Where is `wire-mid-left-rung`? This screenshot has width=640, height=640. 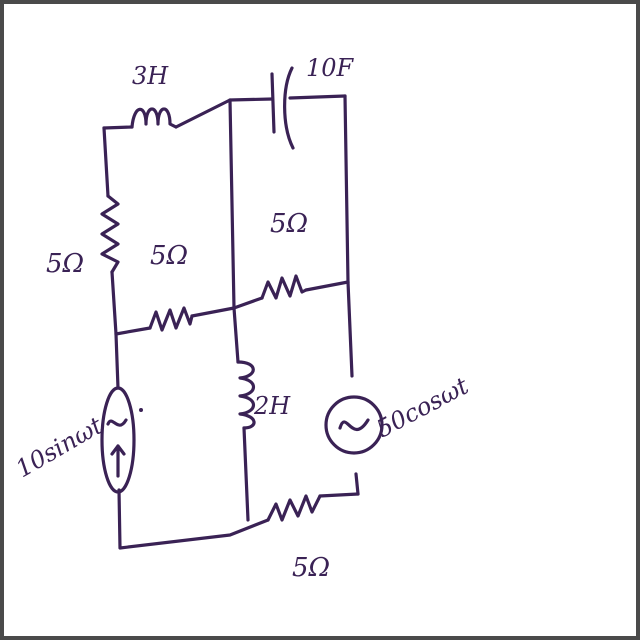 wire-mid-left-rung is located at coordinates (133, 331).